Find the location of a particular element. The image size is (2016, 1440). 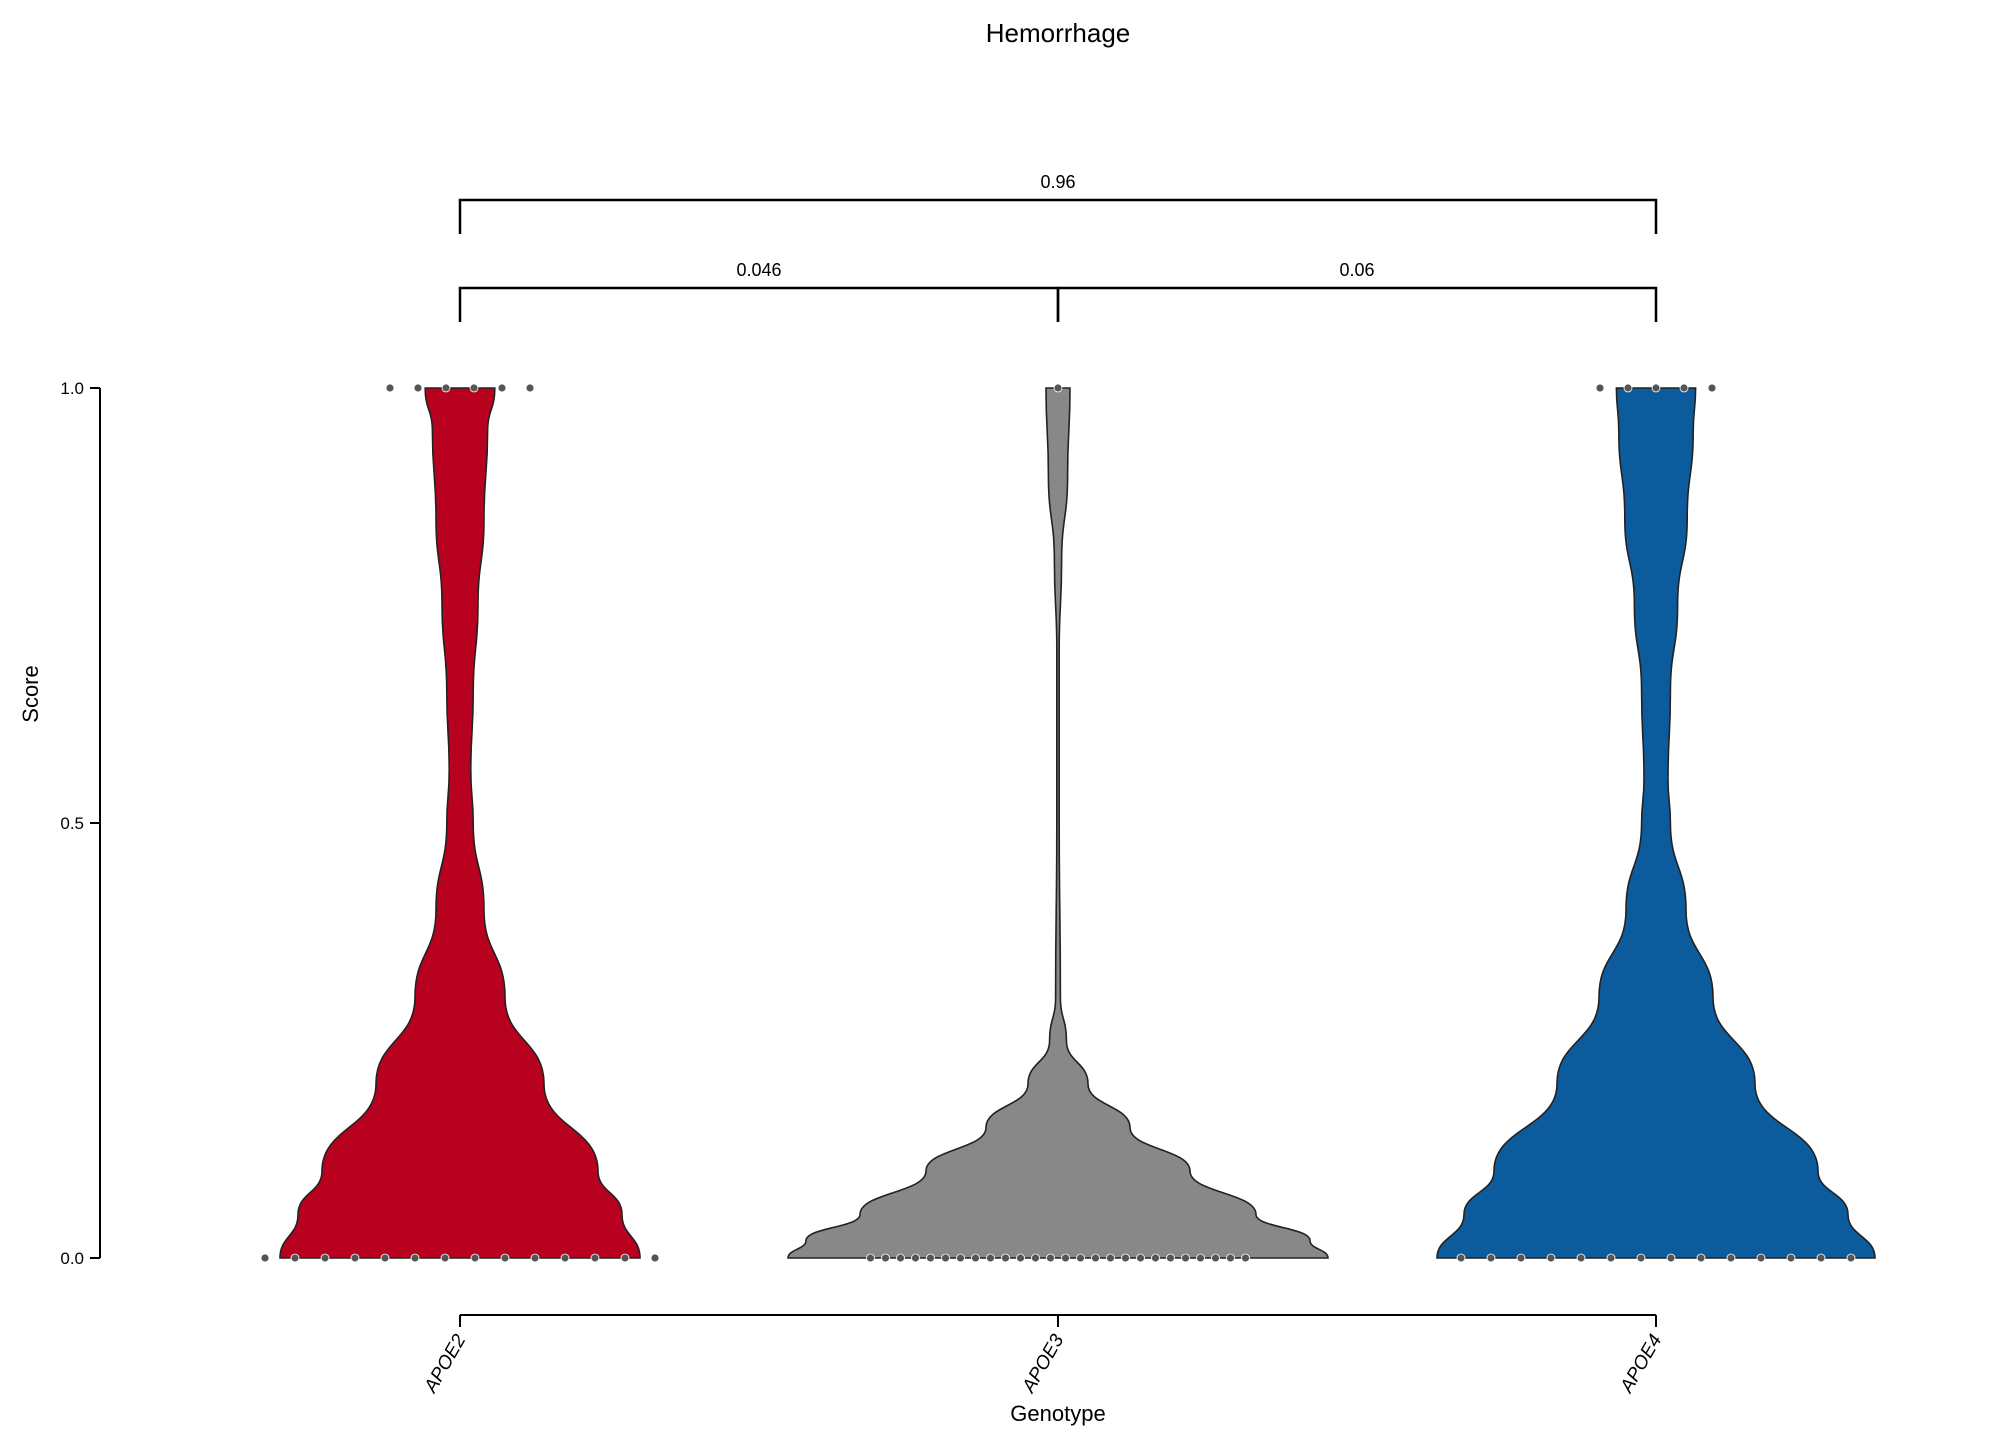

x-tick-label-apoe2: APOE2 is located at coordinates (445, 1364).